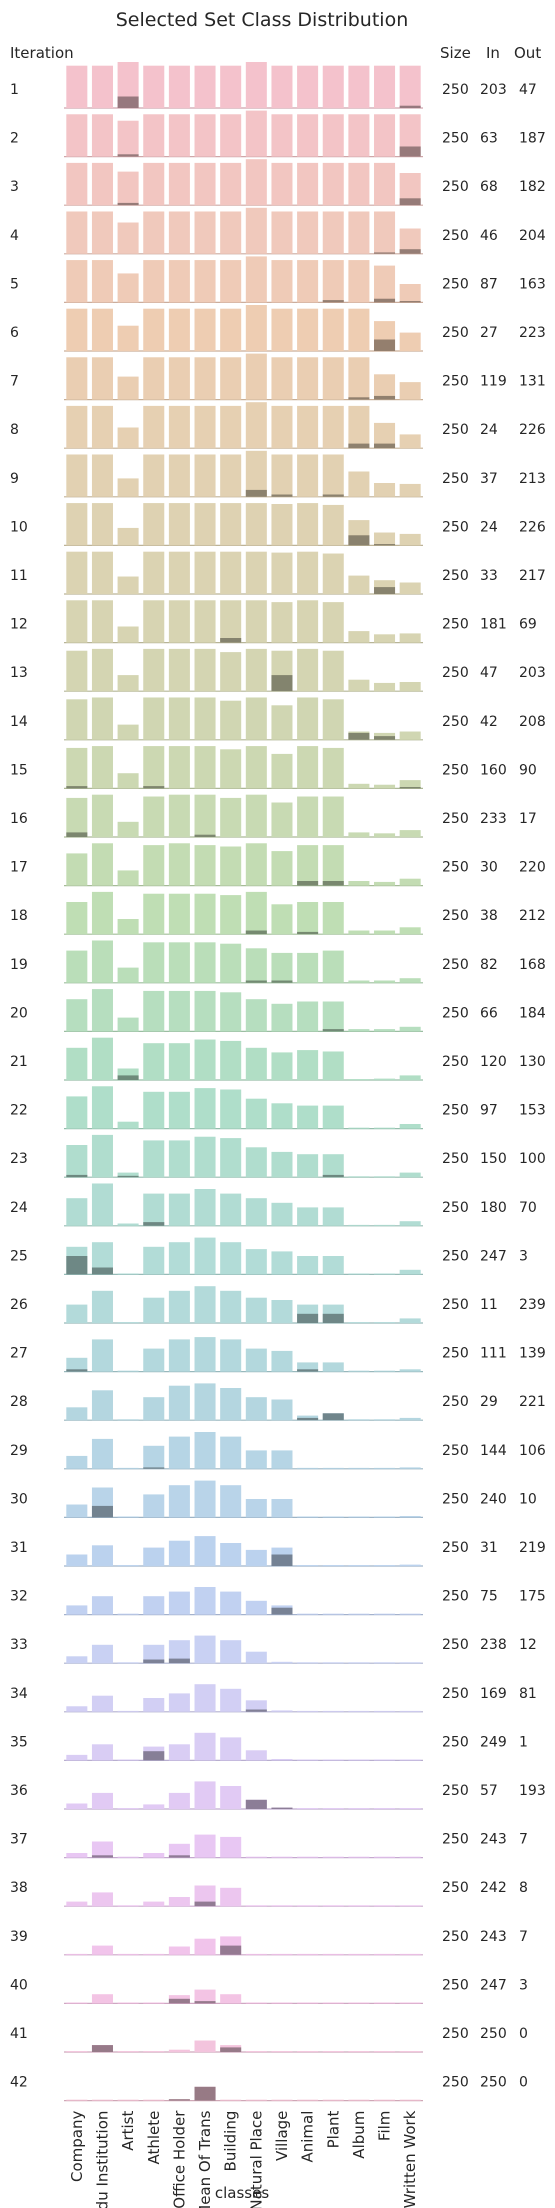 Image resolution: width=555 pixels, height=2208 pixels. Describe the element at coordinates (489, 868) in the screenshot. I see `in-value: 30` at that location.